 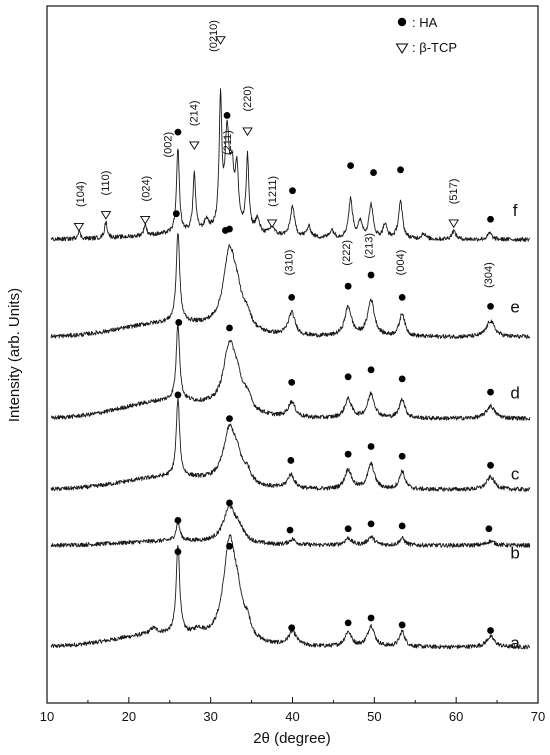 I want to click on peak-label: (110), so click(x=106, y=183).